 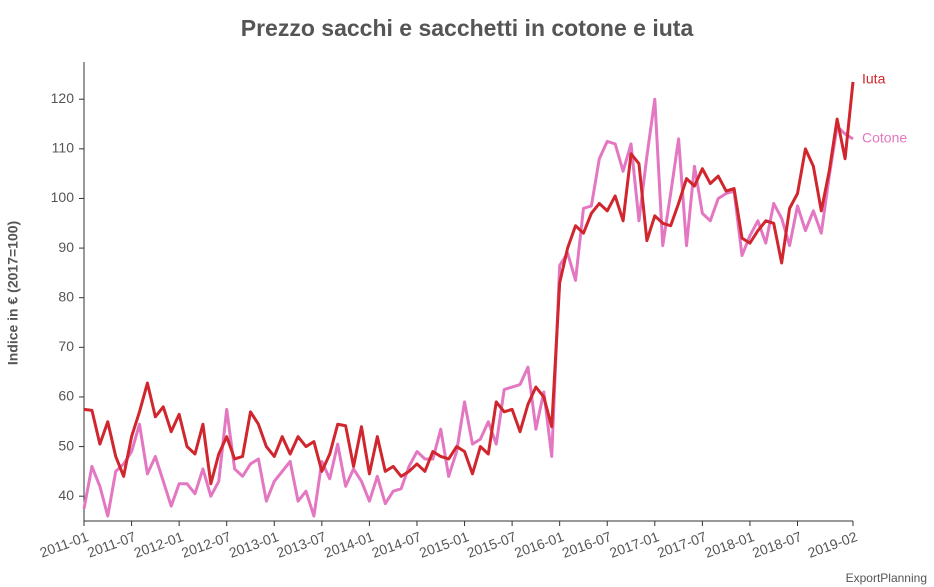 What do you see at coordinates (682, 544) in the screenshot?
I see `x-tick-label: 2017-07` at bounding box center [682, 544].